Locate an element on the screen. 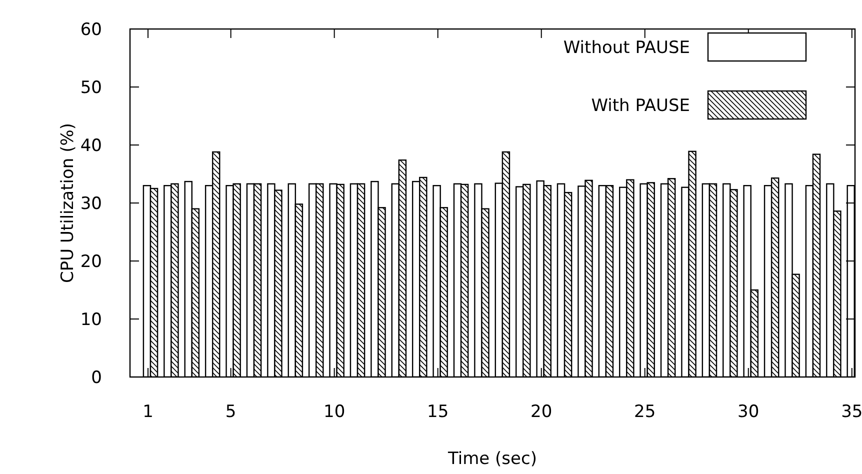 This screenshot has height=474, width=862. x-tick-label: 20 is located at coordinates (541, 412).